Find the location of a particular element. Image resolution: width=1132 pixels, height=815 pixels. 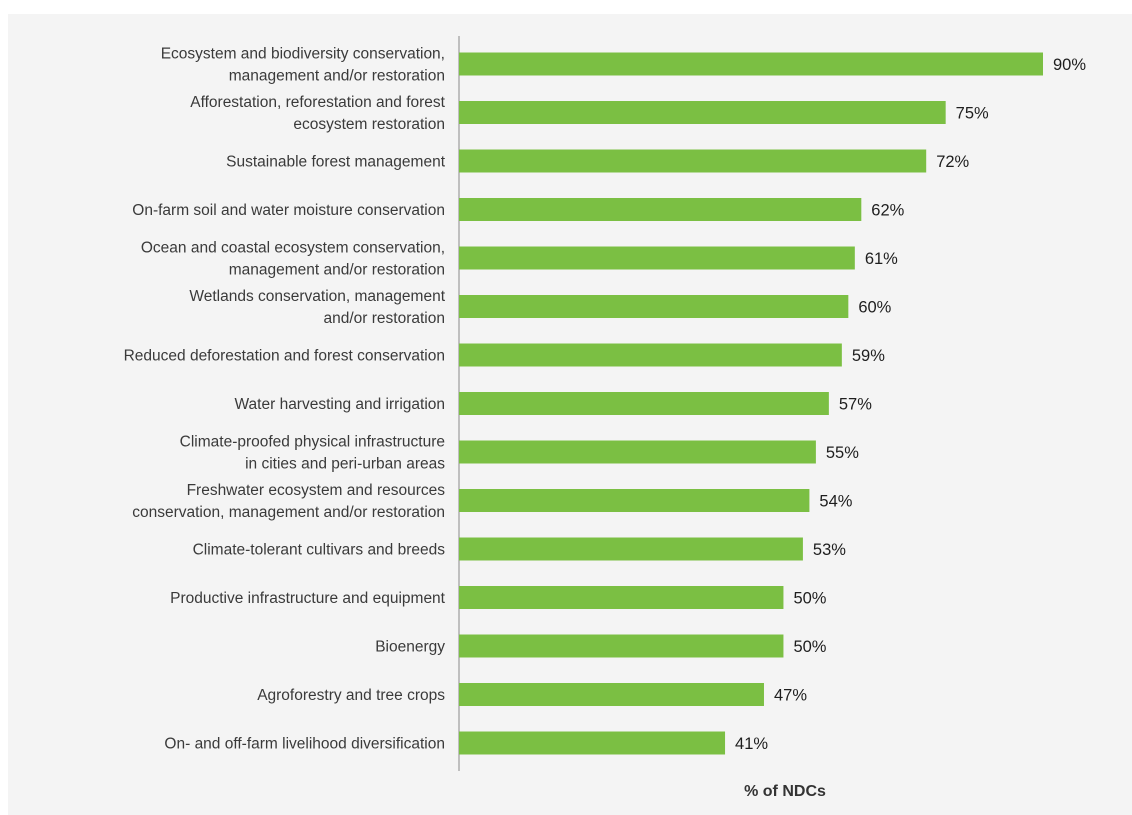

category-label: Productive infrastructure and equipment is located at coordinates (308, 598).